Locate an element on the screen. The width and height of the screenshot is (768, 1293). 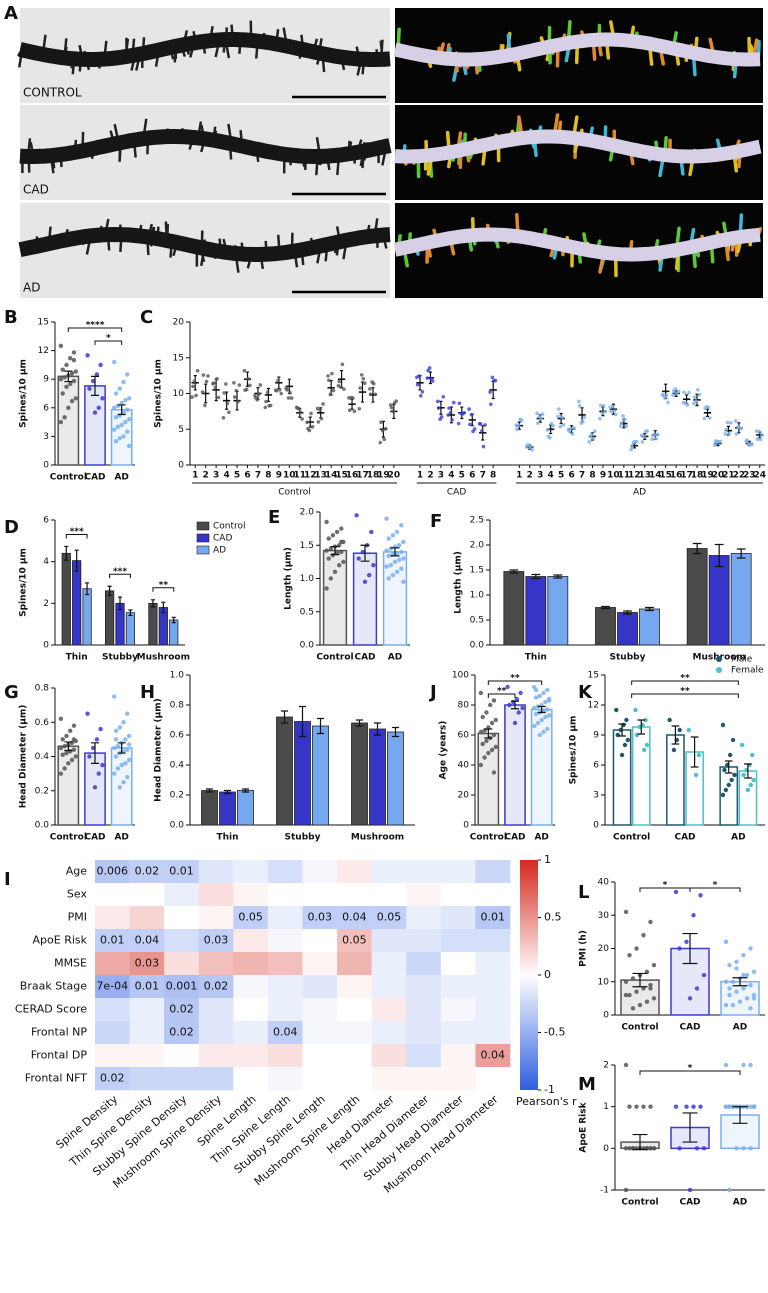
x-tick-label: 17 is located at coordinates (362, 476).